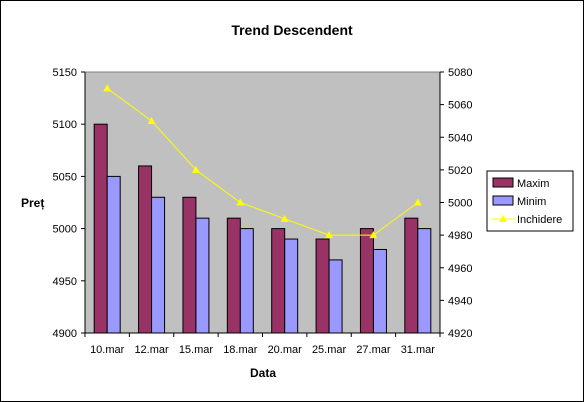  I want to click on x-tick-label-4: 20.mar, so click(285, 350).